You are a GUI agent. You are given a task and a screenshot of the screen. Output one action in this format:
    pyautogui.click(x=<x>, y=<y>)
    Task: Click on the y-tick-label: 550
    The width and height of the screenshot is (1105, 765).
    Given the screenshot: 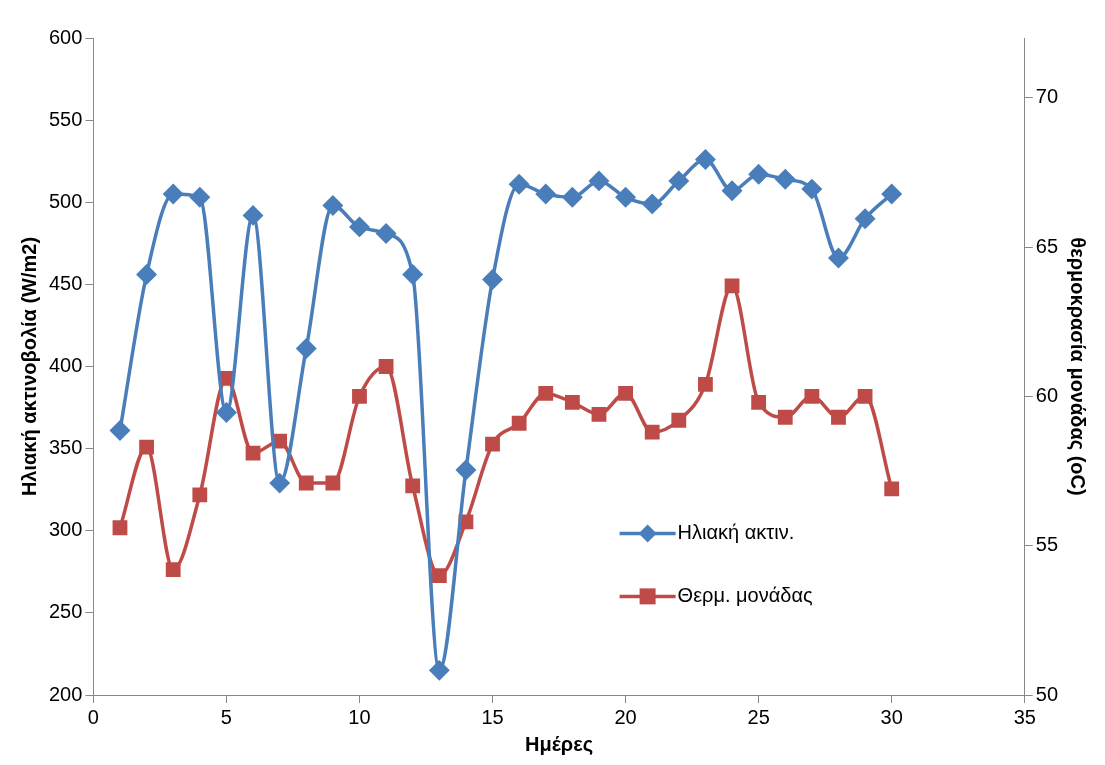 What is the action you would take?
    pyautogui.click(x=65, y=118)
    